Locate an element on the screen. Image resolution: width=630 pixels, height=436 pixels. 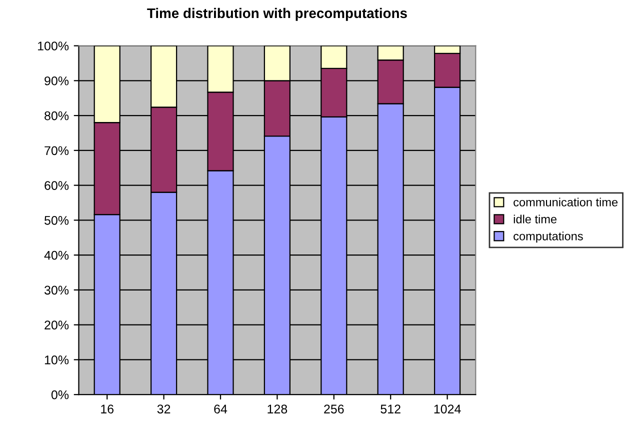
y-tick-label: 40% is located at coordinates (56, 255).